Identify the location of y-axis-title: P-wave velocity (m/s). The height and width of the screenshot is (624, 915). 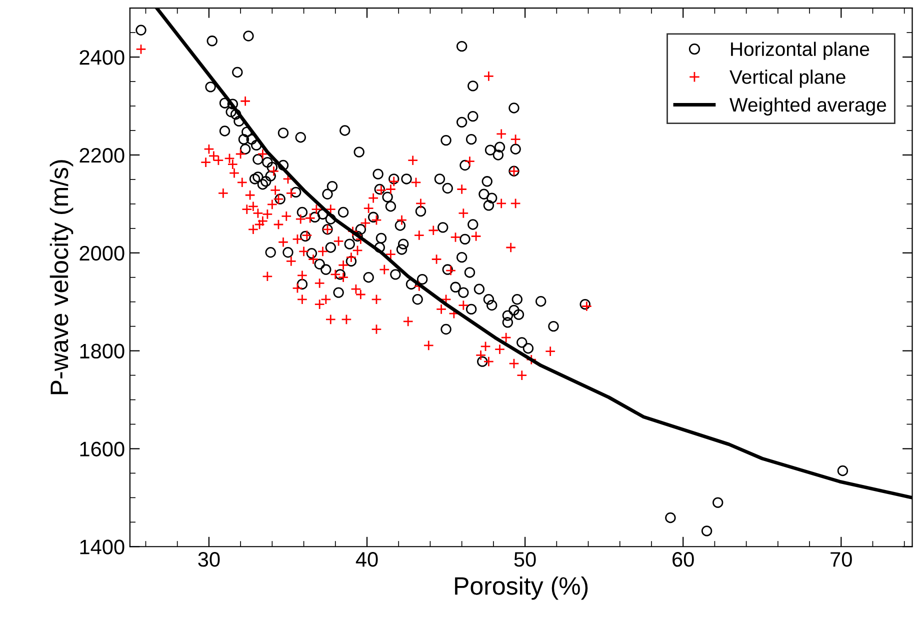
(62, 277).